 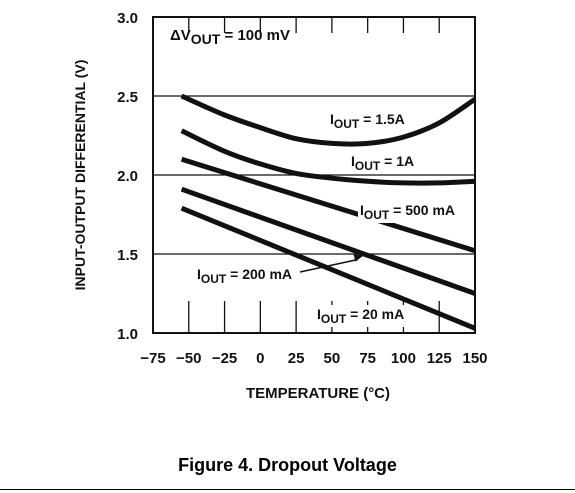 I want to click on series-label-4: IOUT = 20 mA, so click(x=361, y=316).